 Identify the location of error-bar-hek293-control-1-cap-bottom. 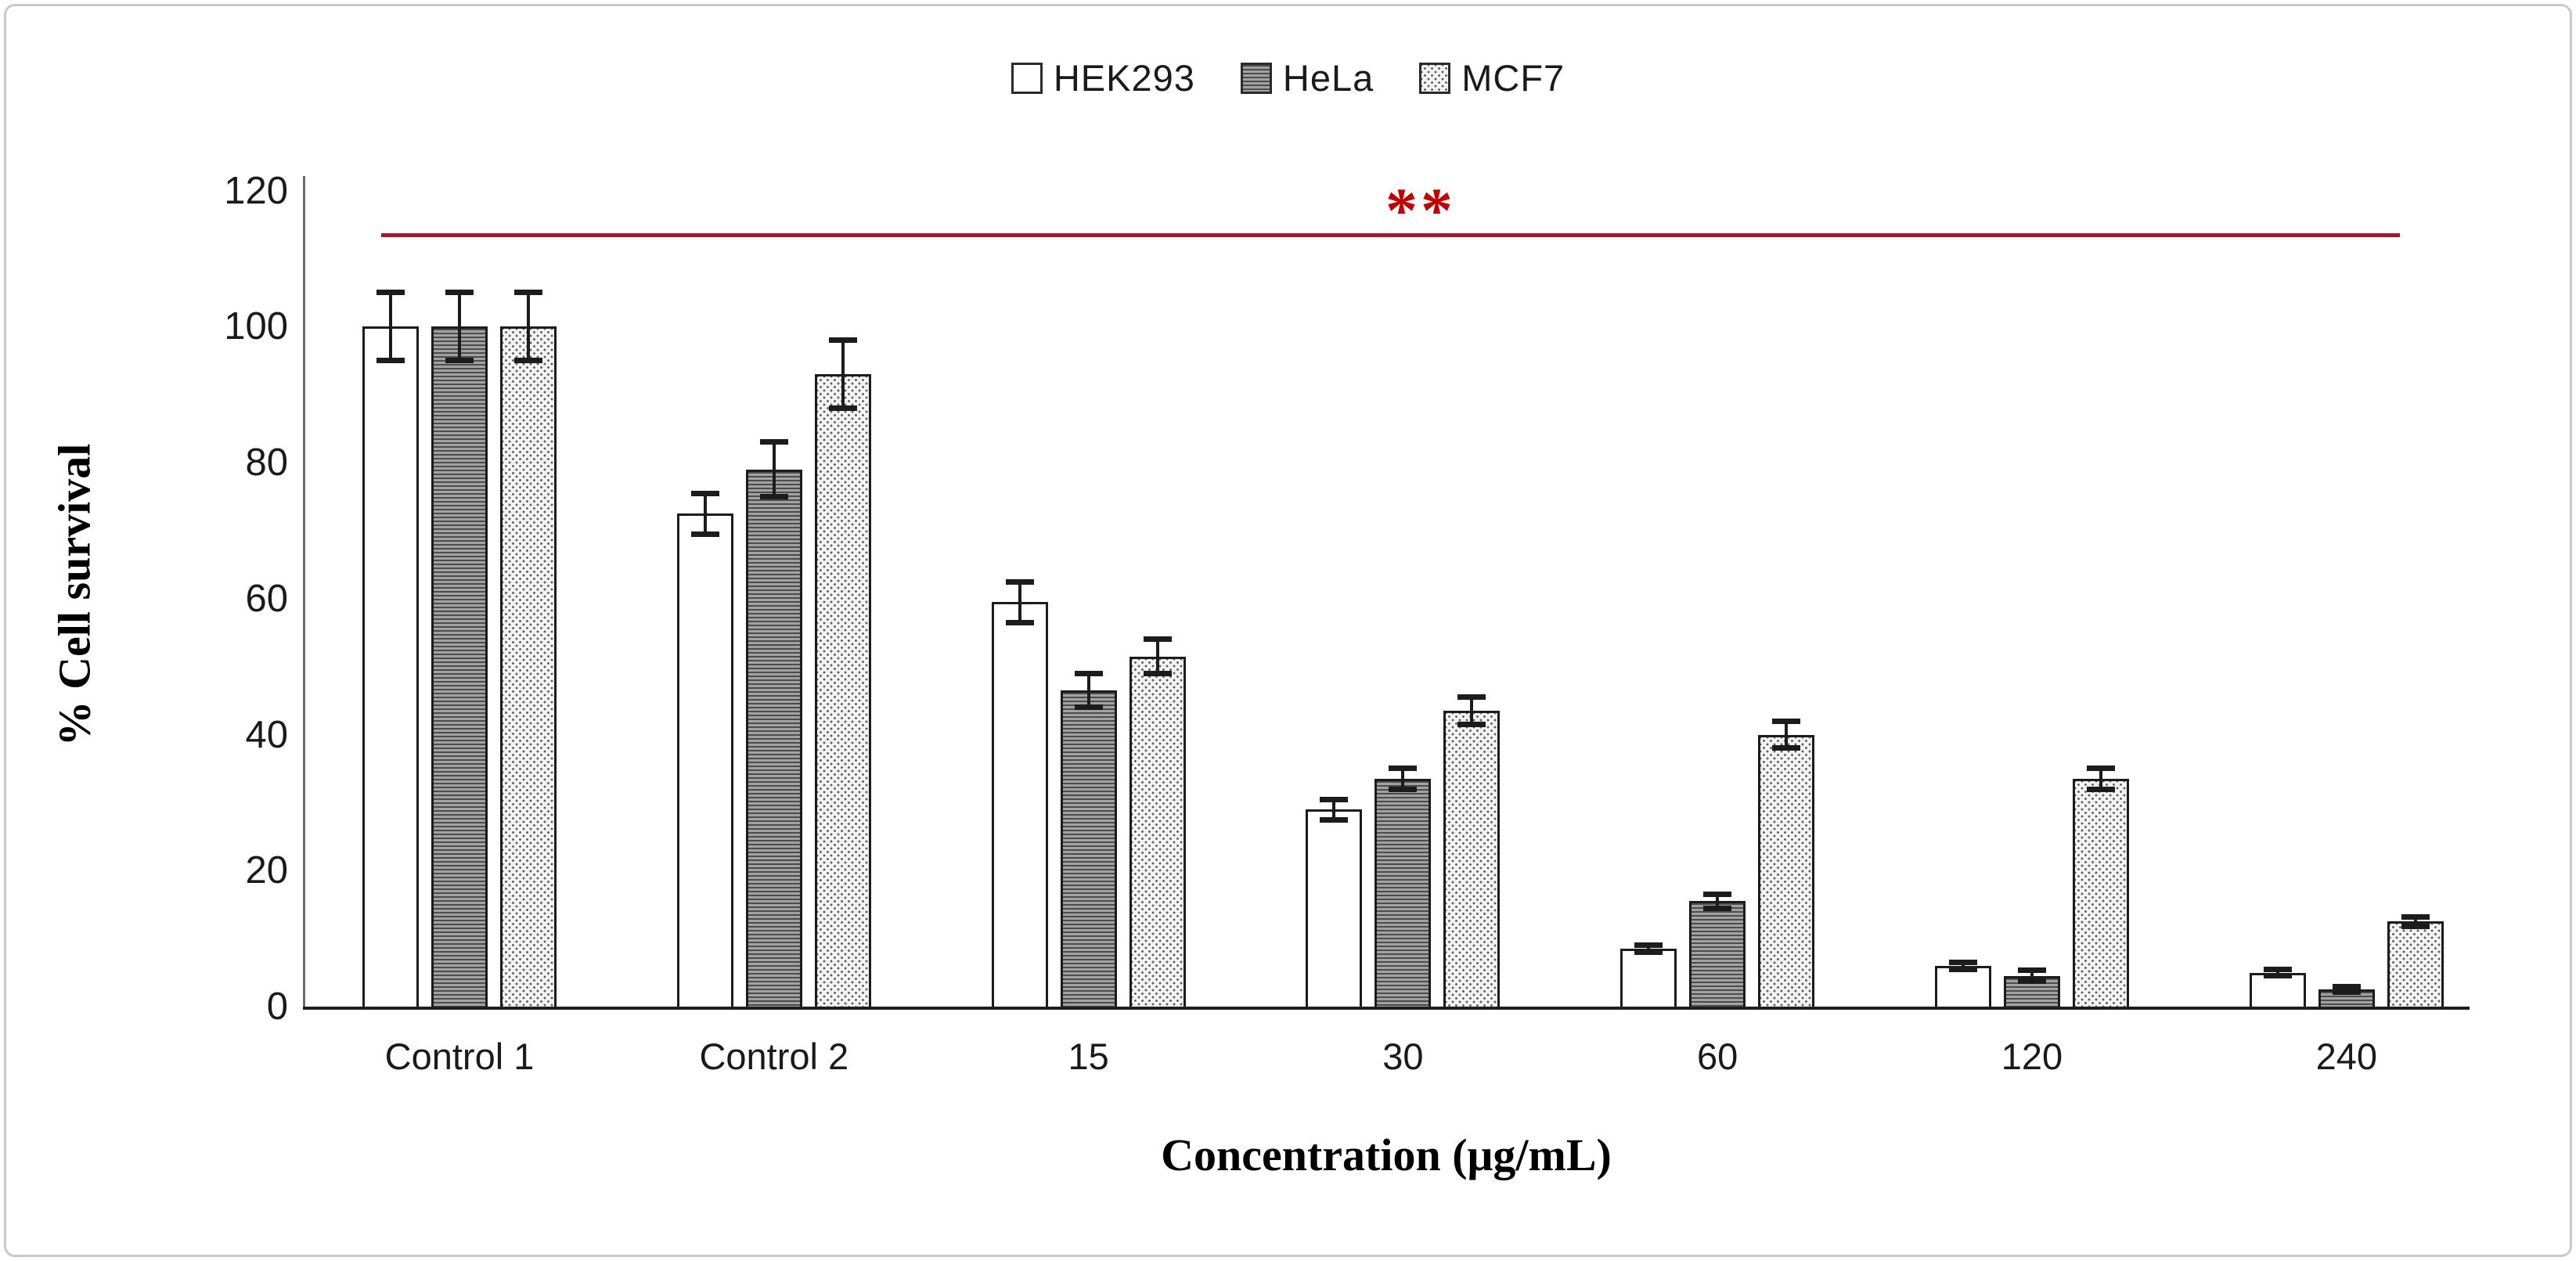
(390, 361).